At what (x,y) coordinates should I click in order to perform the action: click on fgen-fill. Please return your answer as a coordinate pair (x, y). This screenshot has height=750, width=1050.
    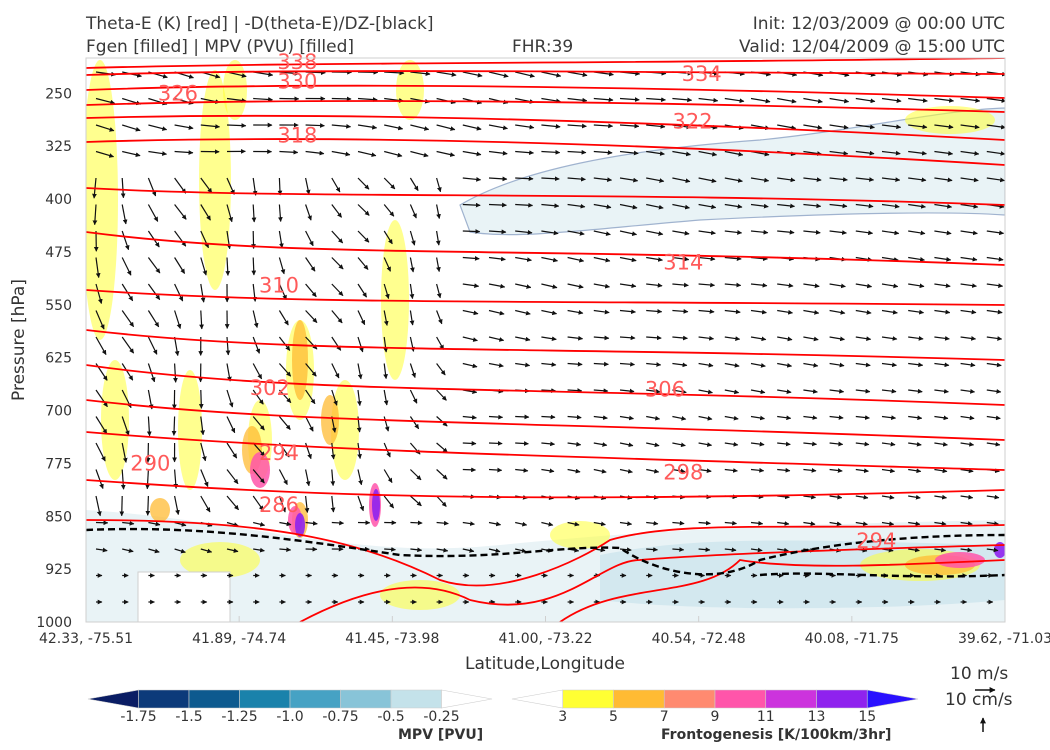
    Looking at the image, I should click on (215, 180).